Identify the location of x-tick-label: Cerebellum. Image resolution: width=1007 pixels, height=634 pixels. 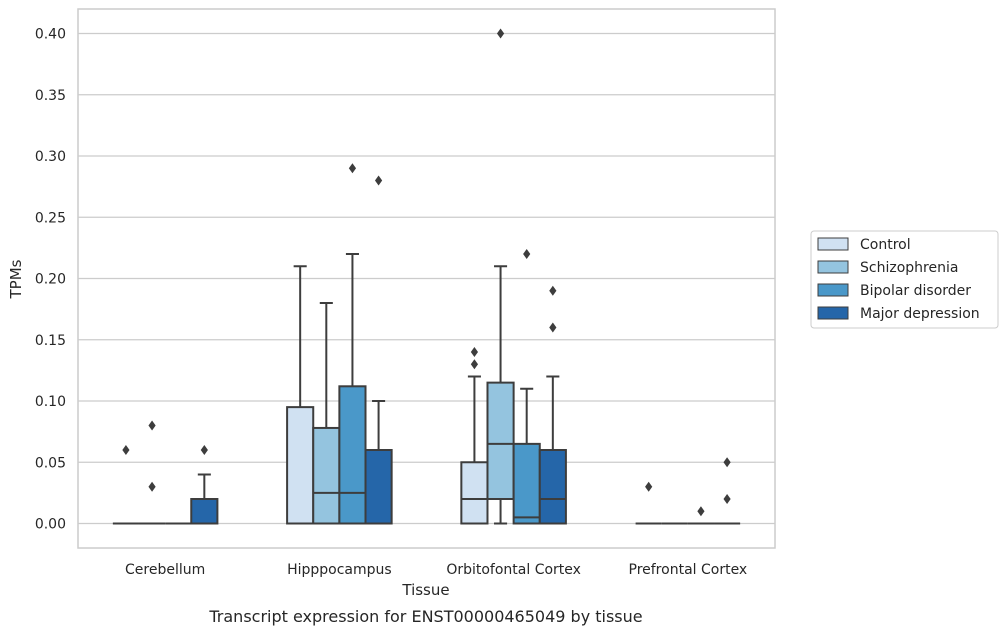
(165, 570).